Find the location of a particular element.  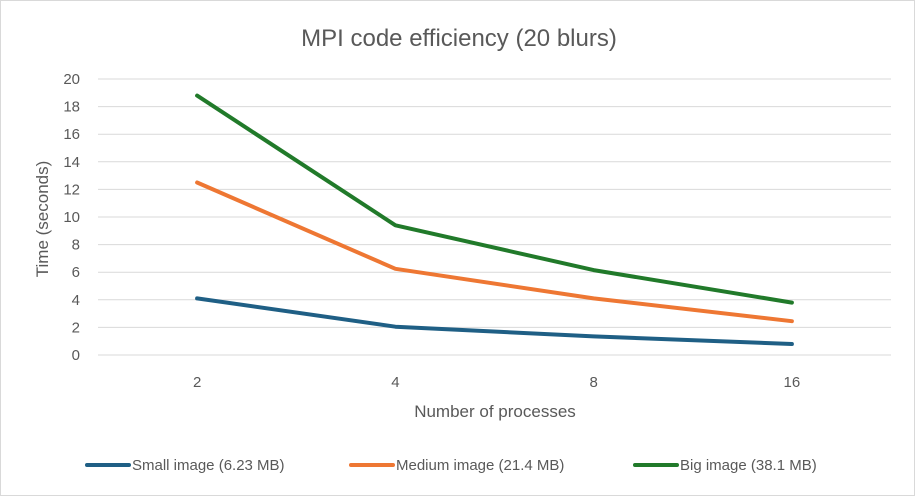

y-tick-label: 8 is located at coordinates (76, 245).